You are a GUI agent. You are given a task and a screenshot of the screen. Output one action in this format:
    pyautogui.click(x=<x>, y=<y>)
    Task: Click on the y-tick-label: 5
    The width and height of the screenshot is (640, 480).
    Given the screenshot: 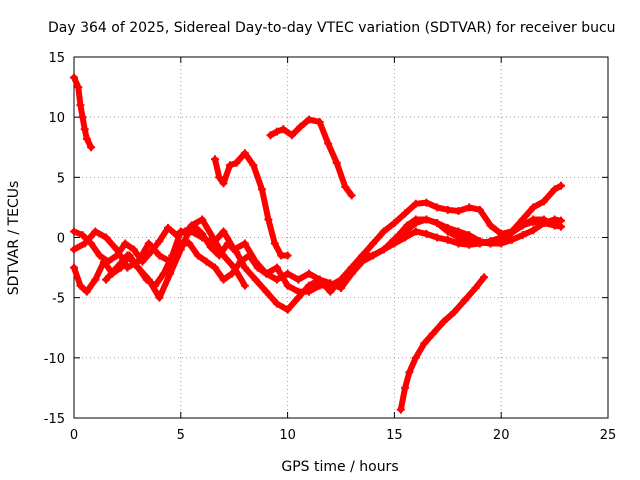 What is the action you would take?
    pyautogui.click(x=61, y=178)
    